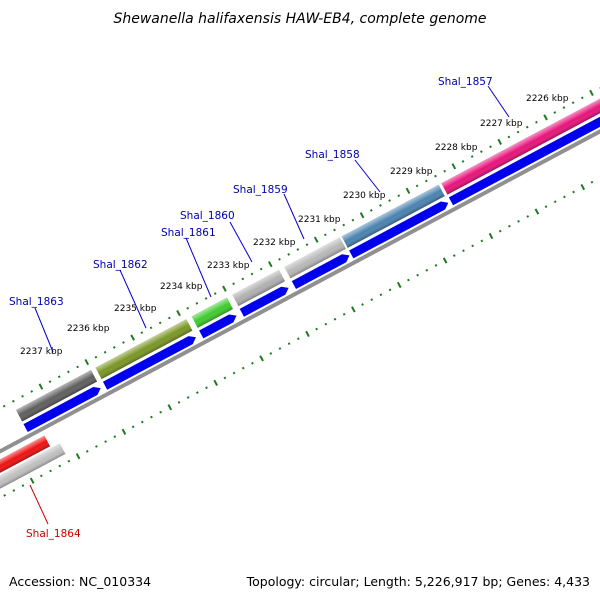 This screenshot has width=600, height=600. What do you see at coordinates (181, 287) in the screenshot?
I see `tick-label-2234: 2234 kbp` at bounding box center [181, 287].